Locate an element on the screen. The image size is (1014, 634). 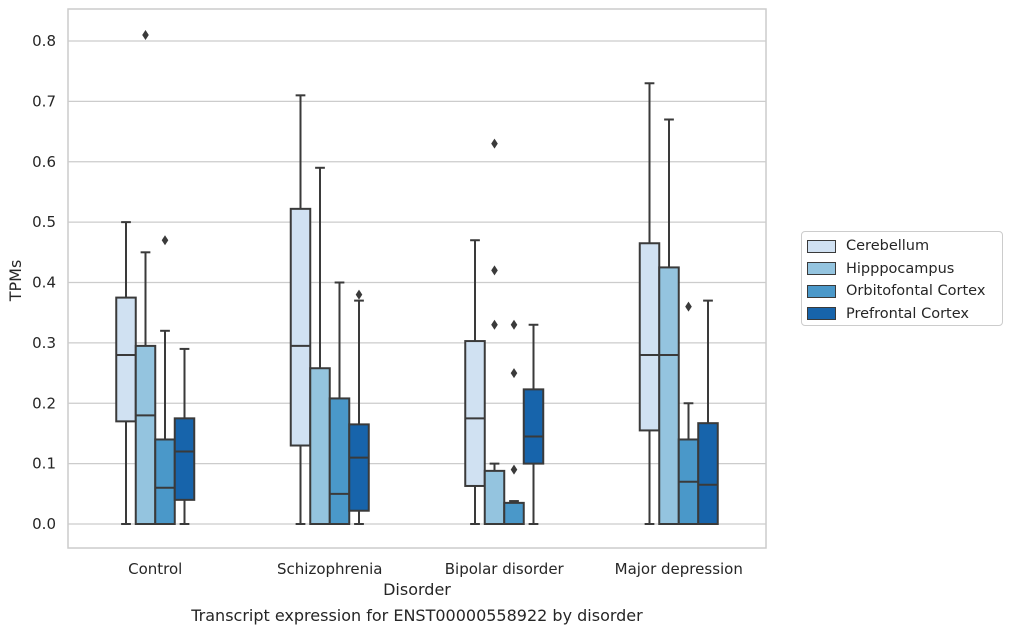
legend-item-orbitofrontal: Orbitofontal Cortex is located at coordinates (904, 291).